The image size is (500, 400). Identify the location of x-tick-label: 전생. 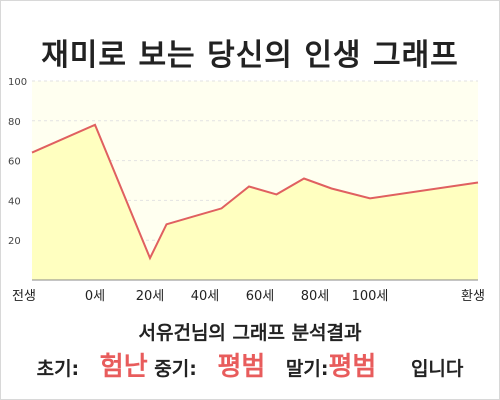
(24, 296).